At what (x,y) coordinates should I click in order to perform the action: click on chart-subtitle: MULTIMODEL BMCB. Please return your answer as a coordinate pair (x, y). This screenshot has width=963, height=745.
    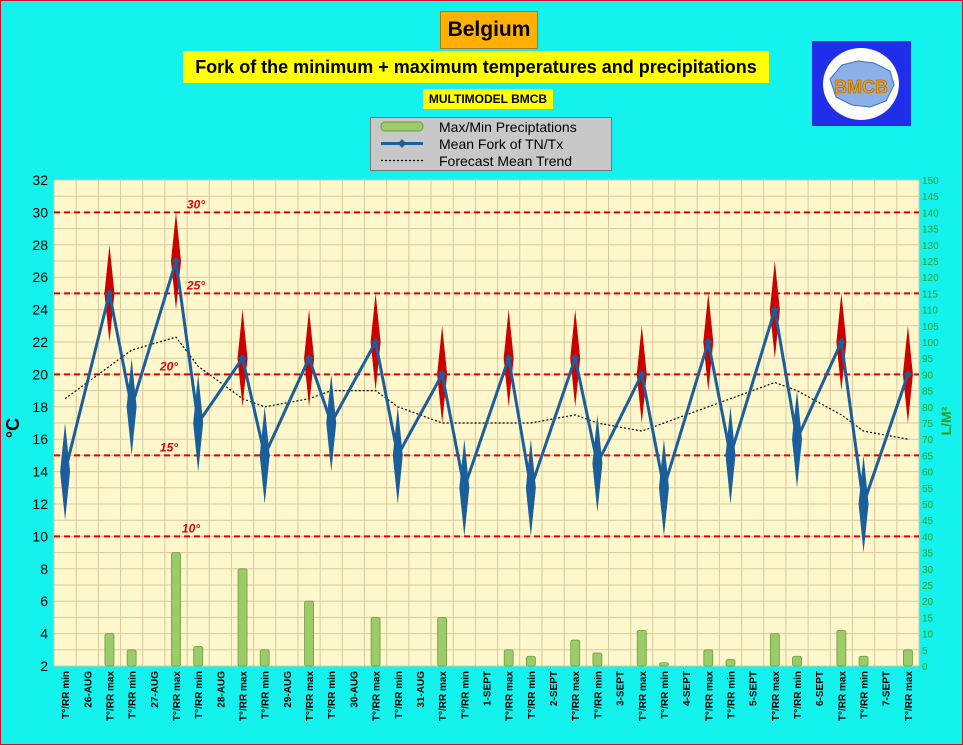
    Looking at the image, I should click on (488, 99).